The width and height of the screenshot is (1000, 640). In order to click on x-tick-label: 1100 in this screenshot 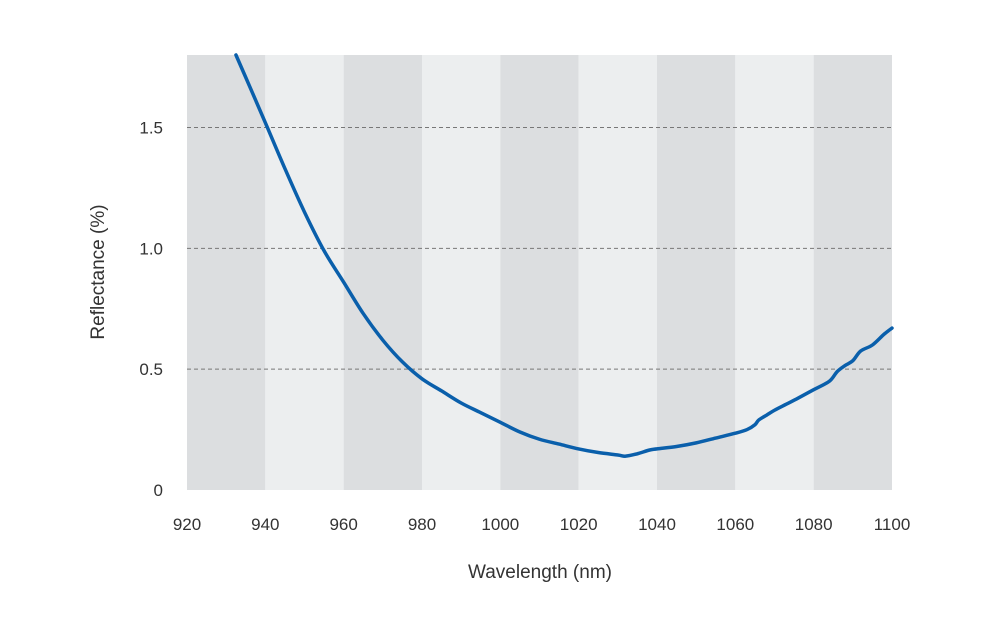, I will do `click(892, 524)`.